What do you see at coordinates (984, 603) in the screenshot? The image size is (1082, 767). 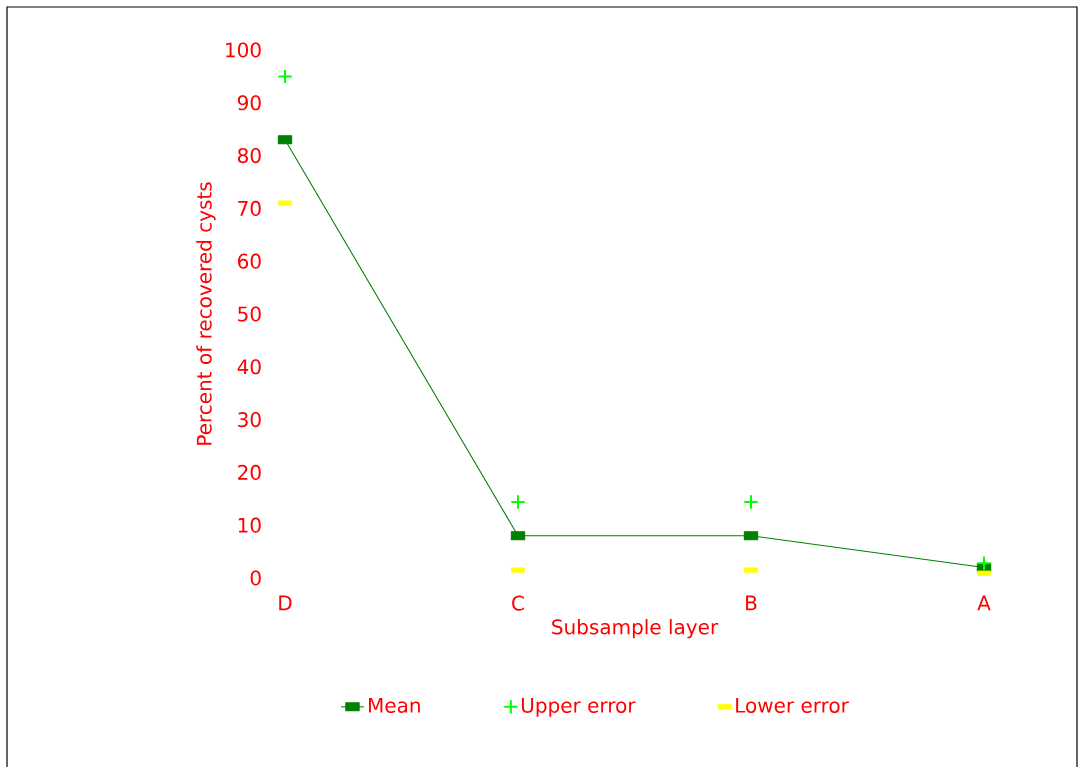 I see `x-tick-label: A` at bounding box center [984, 603].